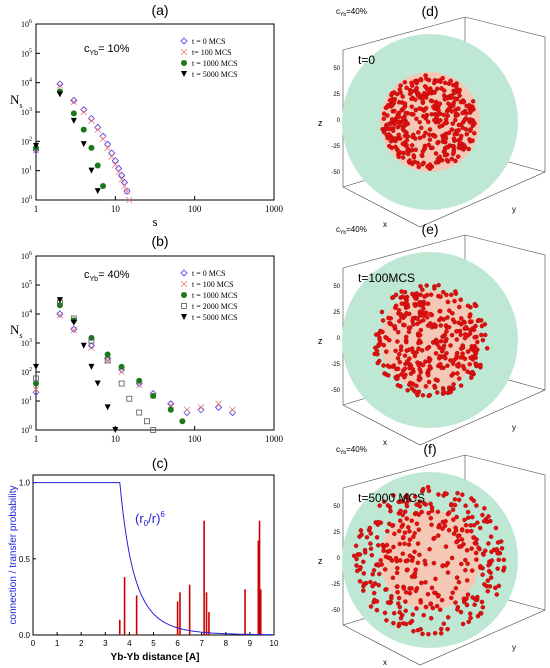  What do you see at coordinates (432, 334) in the screenshot?
I see `panel-e: (e) cYb=40% t=100MCS z 50 25 0 -25 -50 x y` at bounding box center [432, 334].